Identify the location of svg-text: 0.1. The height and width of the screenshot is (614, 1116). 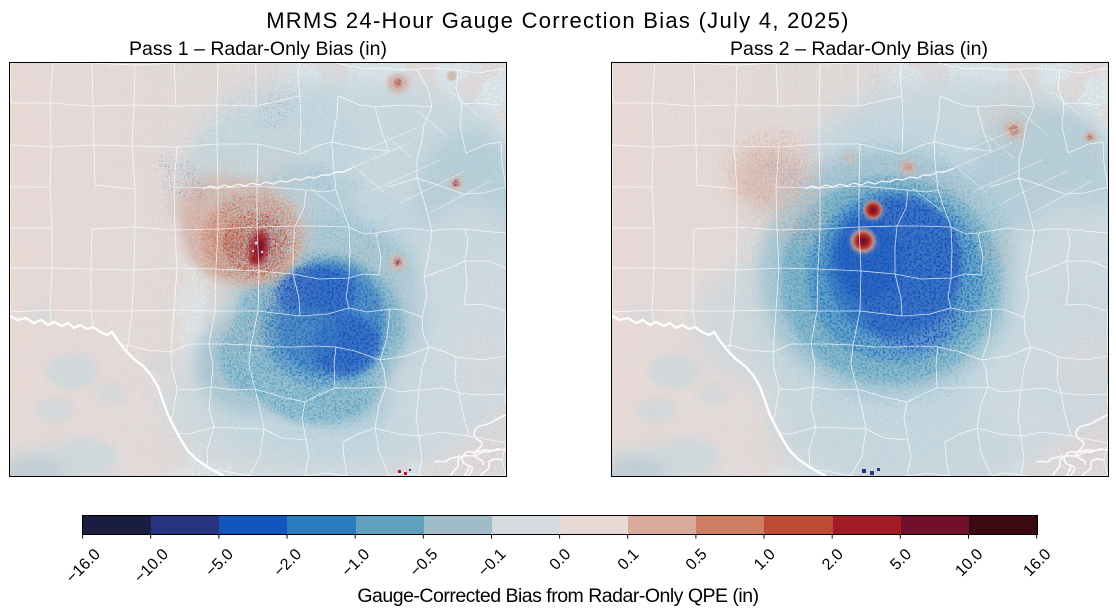
(629, 560).